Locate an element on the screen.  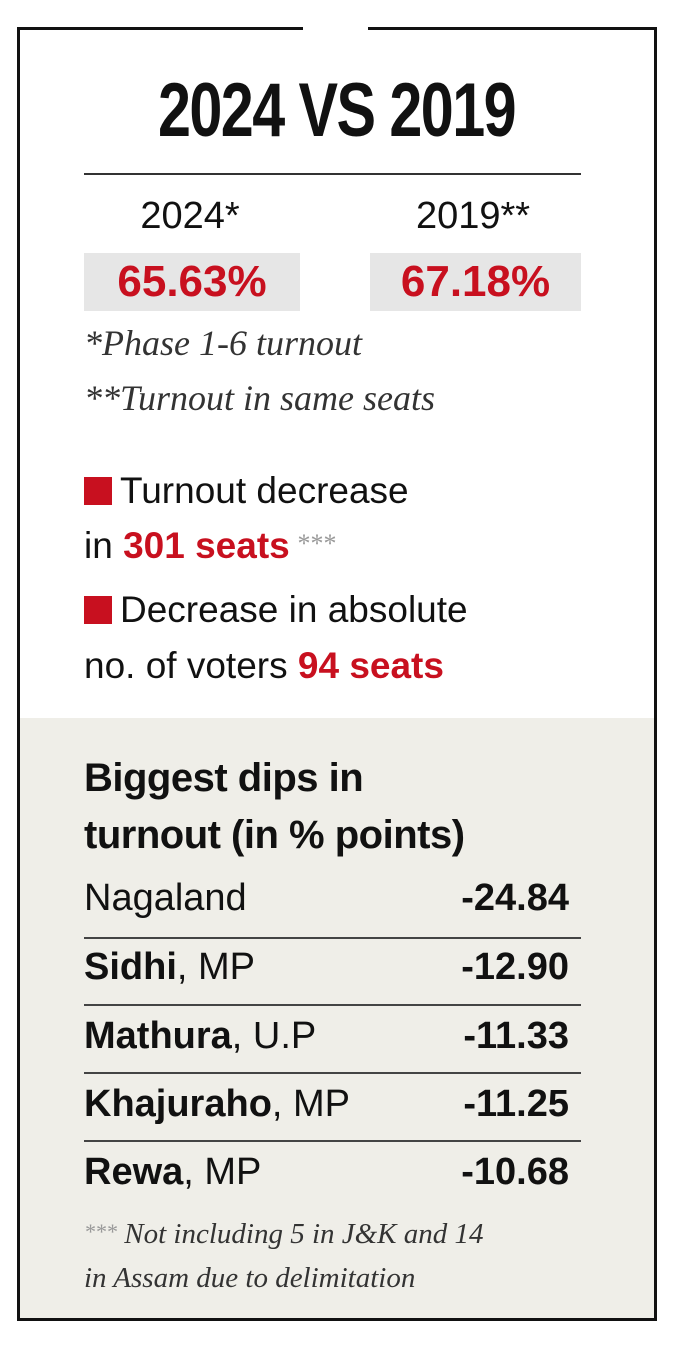
table-row: Sidhi, MP -12.90 is located at coordinates (332, 967).